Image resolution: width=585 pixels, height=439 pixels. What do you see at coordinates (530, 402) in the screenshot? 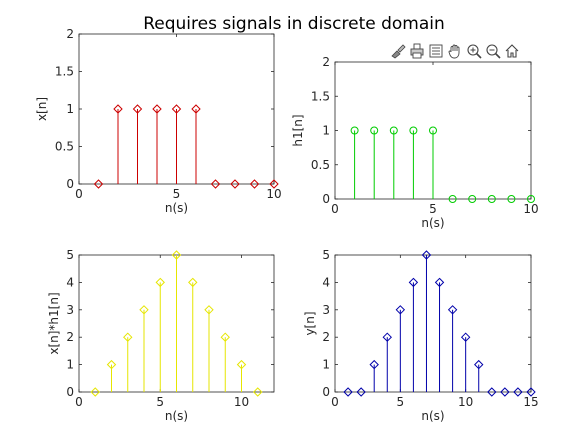
I see `x-tick-label: 15` at bounding box center [530, 402].